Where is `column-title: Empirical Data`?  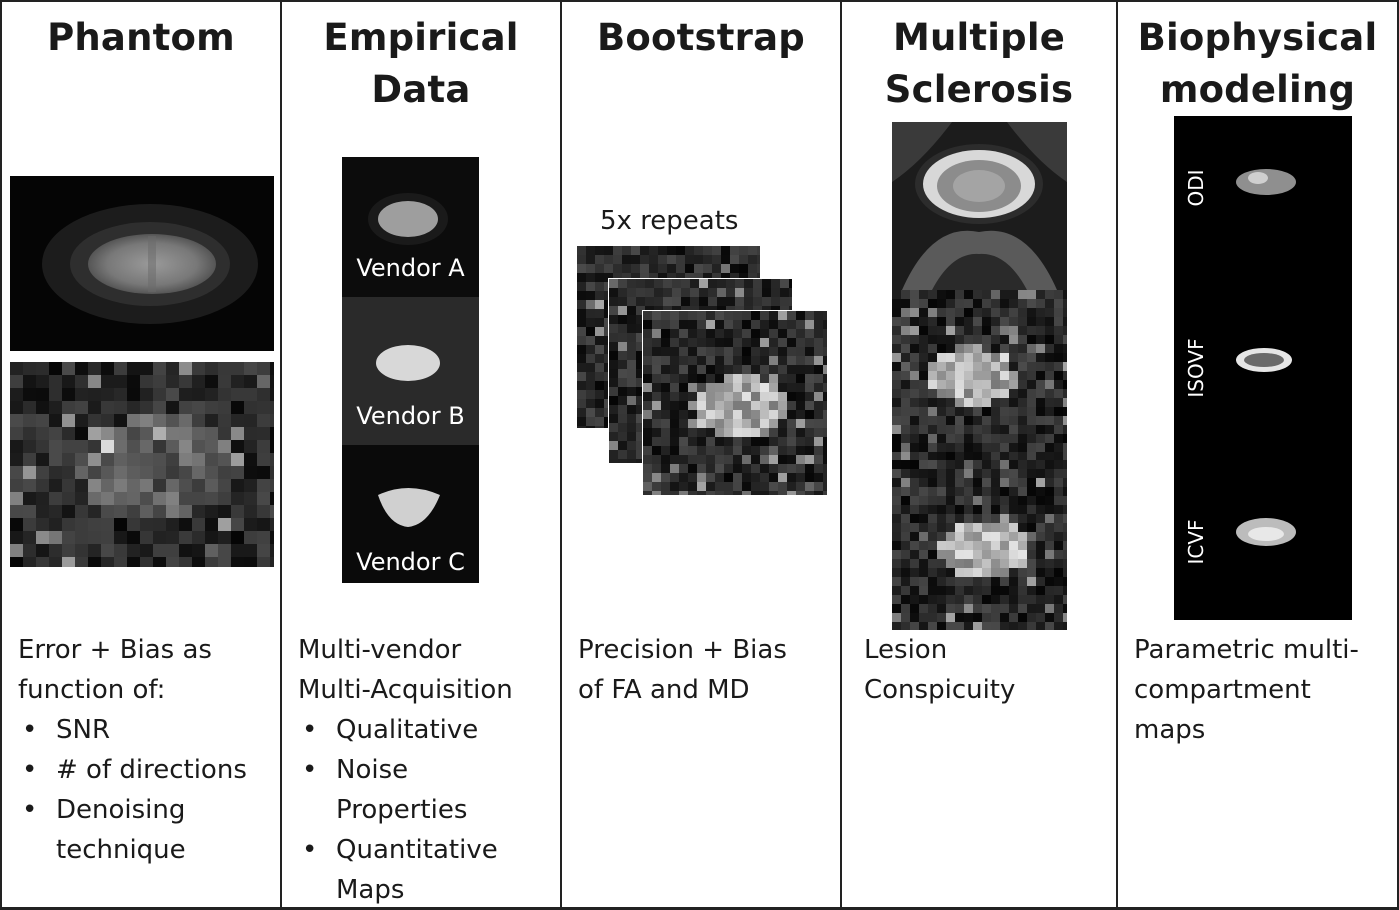 column-title: Empirical Data is located at coordinates (421, 64).